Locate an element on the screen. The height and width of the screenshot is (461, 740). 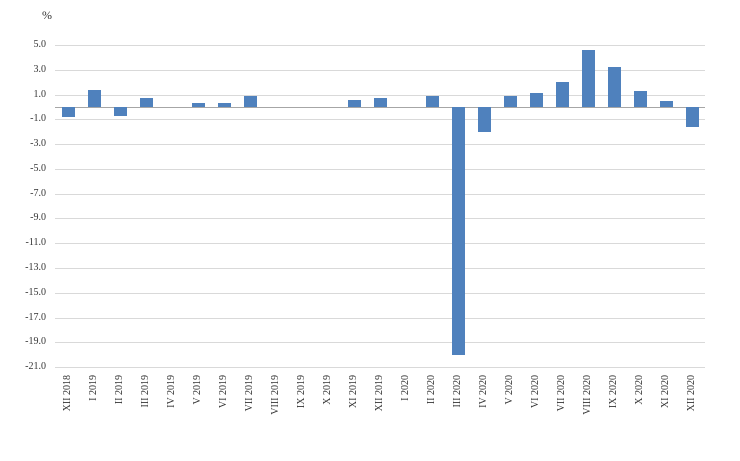
y-tick-label: -3.0 is located at coordinates (38, 144).